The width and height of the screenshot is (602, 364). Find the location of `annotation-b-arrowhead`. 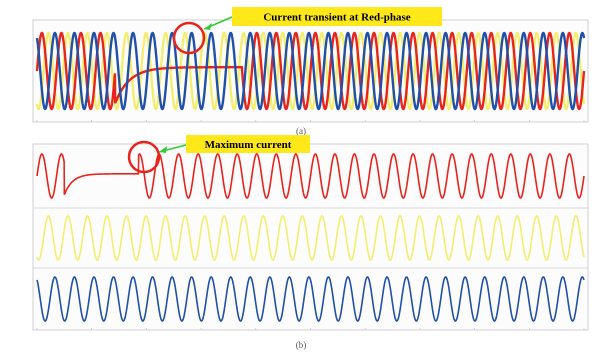

annotation-b-arrowhead is located at coordinates (163, 149).